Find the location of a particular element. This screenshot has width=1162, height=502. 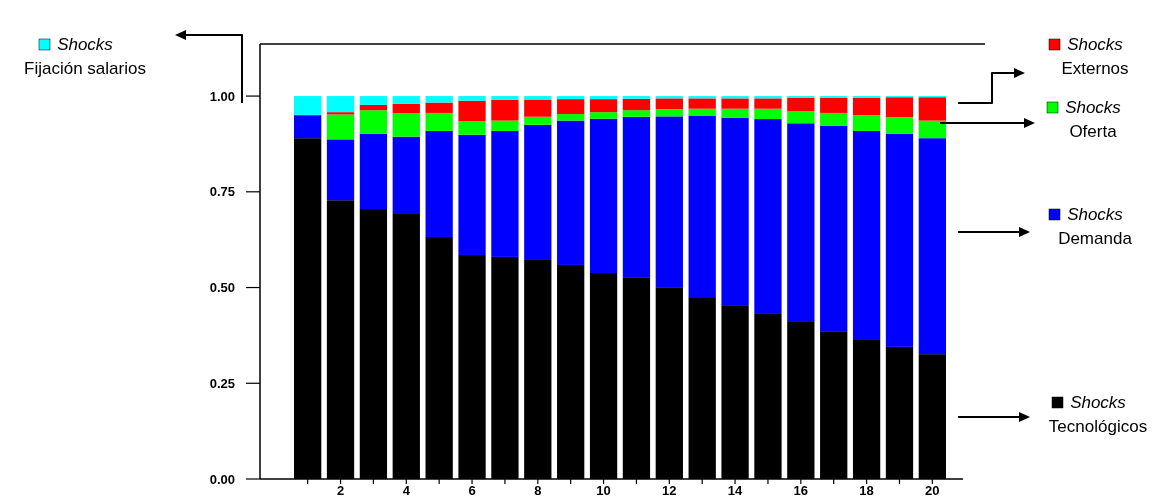

y-tick-label: 0.50 is located at coordinates (222, 288).